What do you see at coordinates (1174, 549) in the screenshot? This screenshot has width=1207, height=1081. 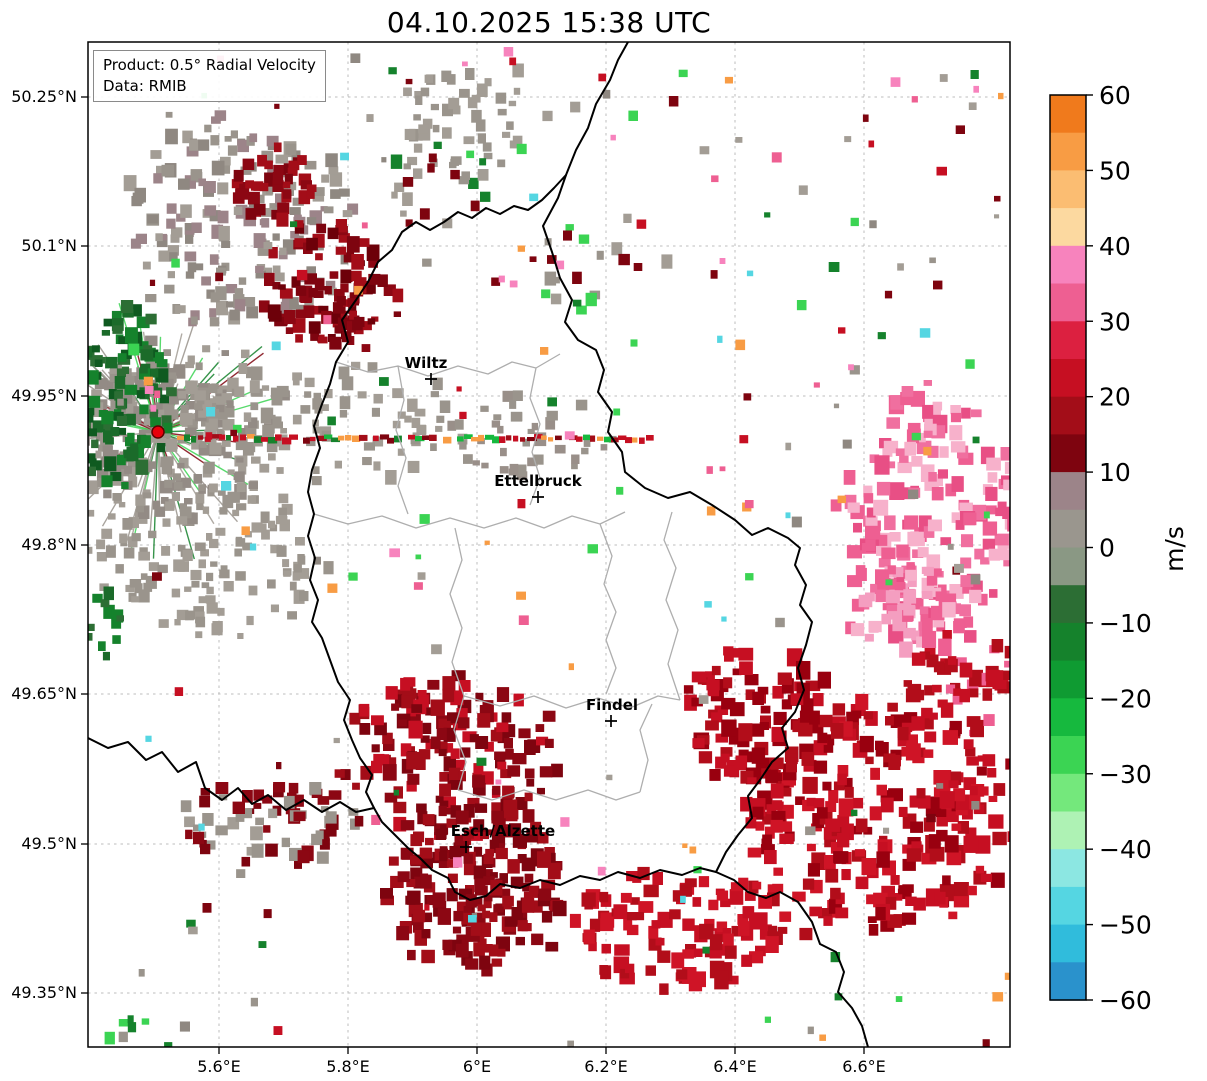 I see `colorbar-unit-label: m/s` at bounding box center [1174, 549].